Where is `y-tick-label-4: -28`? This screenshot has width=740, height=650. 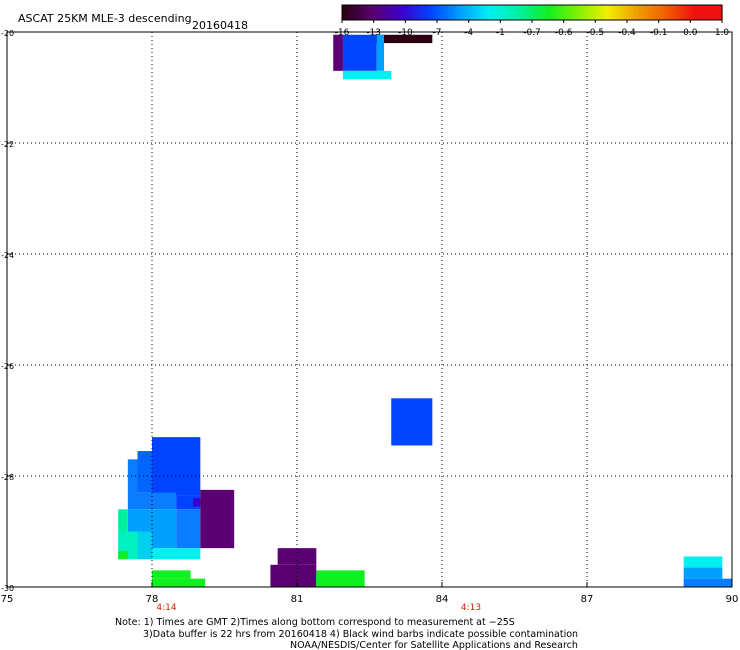 y-tick-label-4: -28 is located at coordinates (7, 477).